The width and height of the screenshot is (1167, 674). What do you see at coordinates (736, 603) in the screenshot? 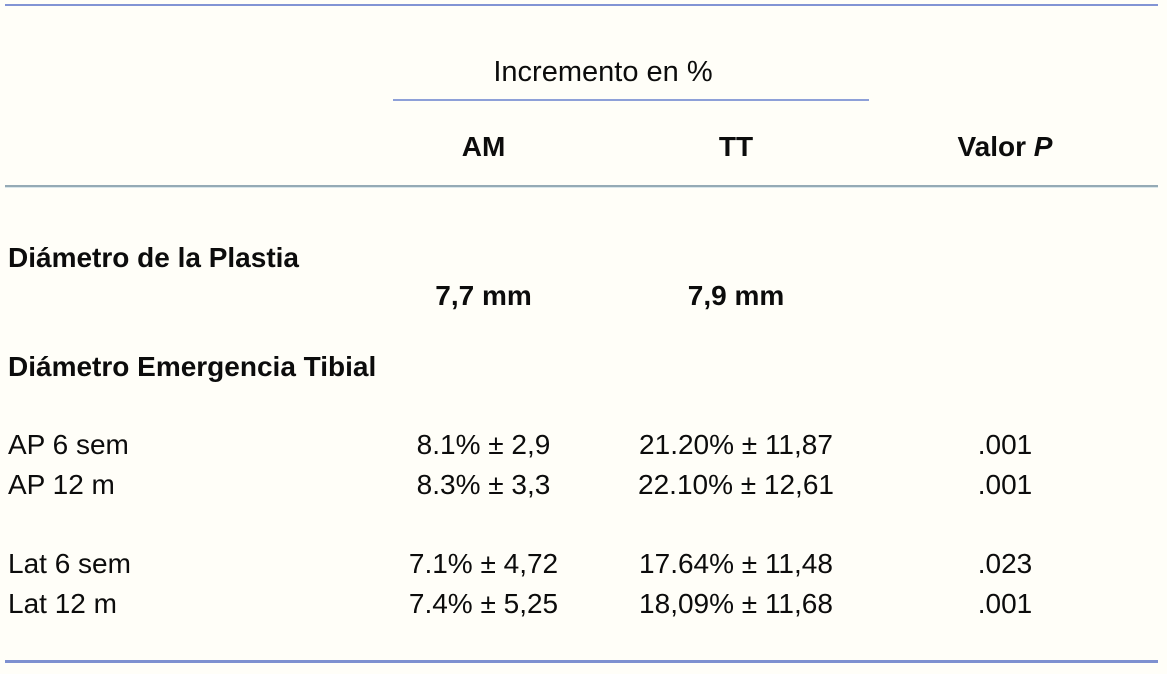
I see `cell-tt-lat-12-m: 18,09% ± 11,68` at bounding box center [736, 603].